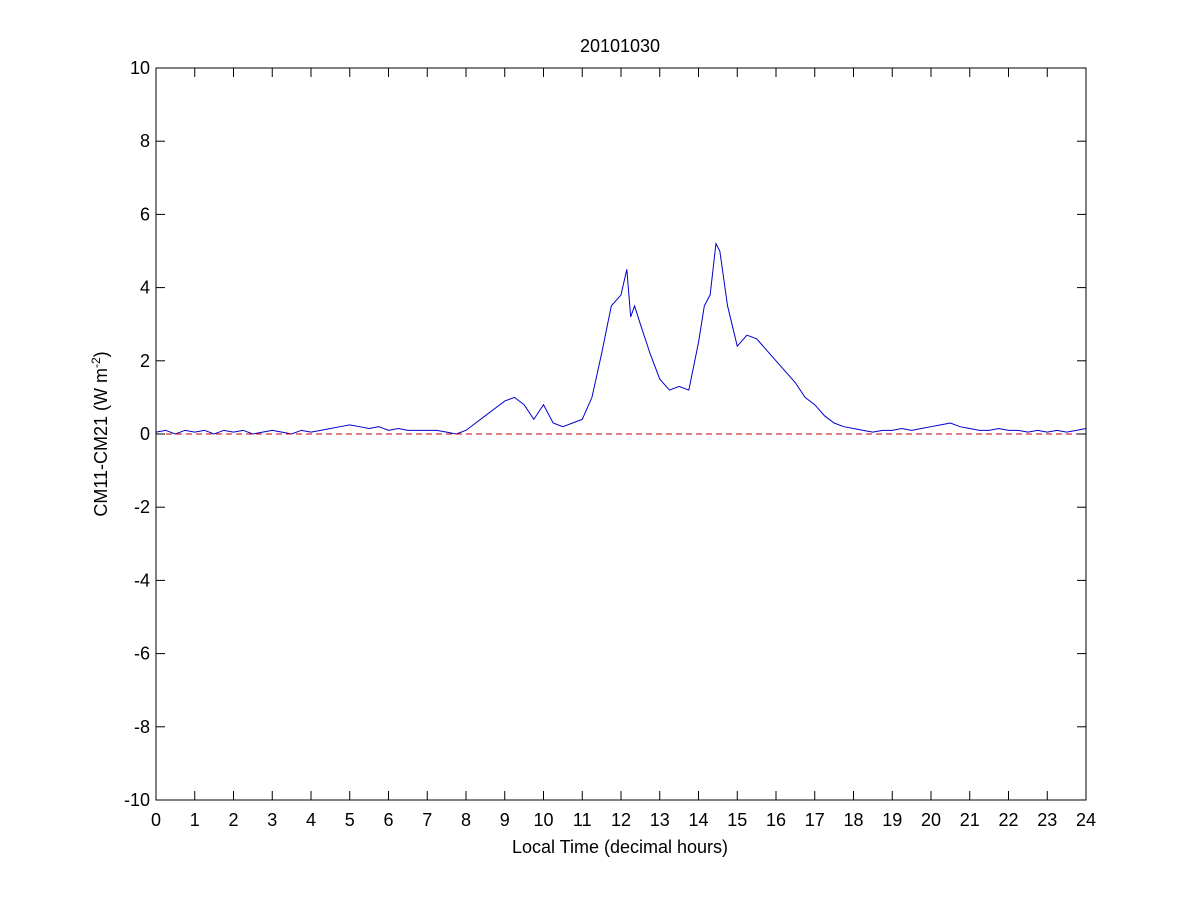  What do you see at coordinates (350, 820) in the screenshot?
I see `x-tick-label: 5` at bounding box center [350, 820].